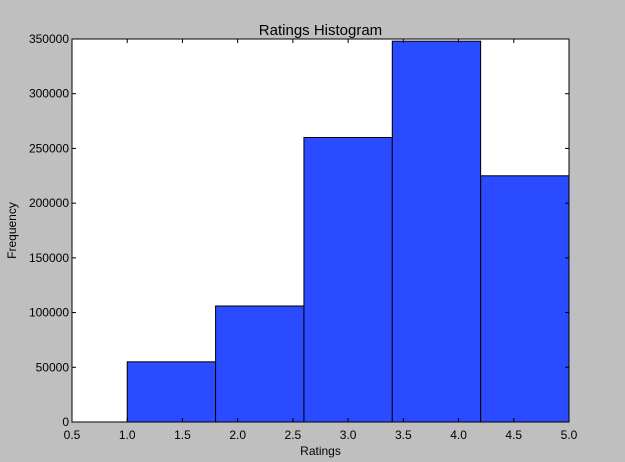  I want to click on x-tick-label: 0.5, so click(72, 435).